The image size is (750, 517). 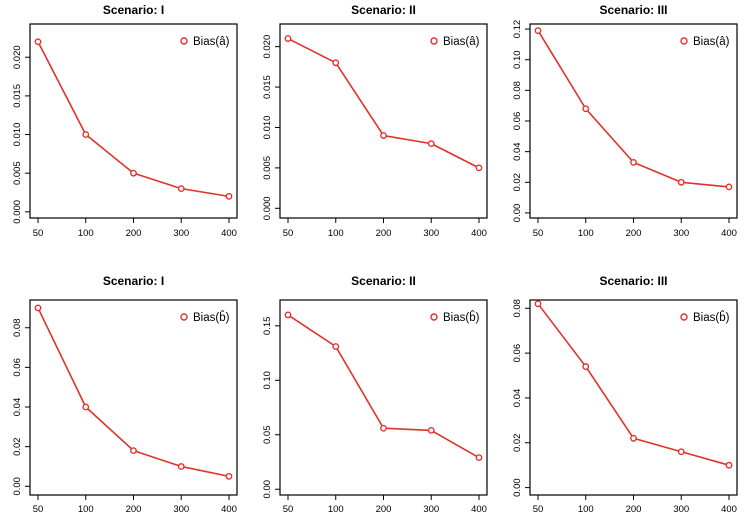 I want to click on panel-title: Scenario: II, so click(x=383, y=281).